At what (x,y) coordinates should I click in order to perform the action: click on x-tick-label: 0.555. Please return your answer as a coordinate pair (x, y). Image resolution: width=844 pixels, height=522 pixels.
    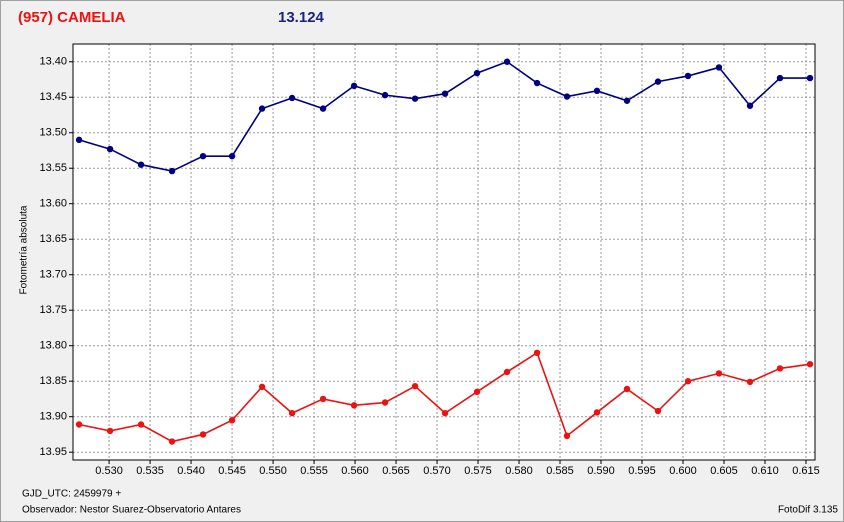
    Looking at the image, I should click on (314, 471).